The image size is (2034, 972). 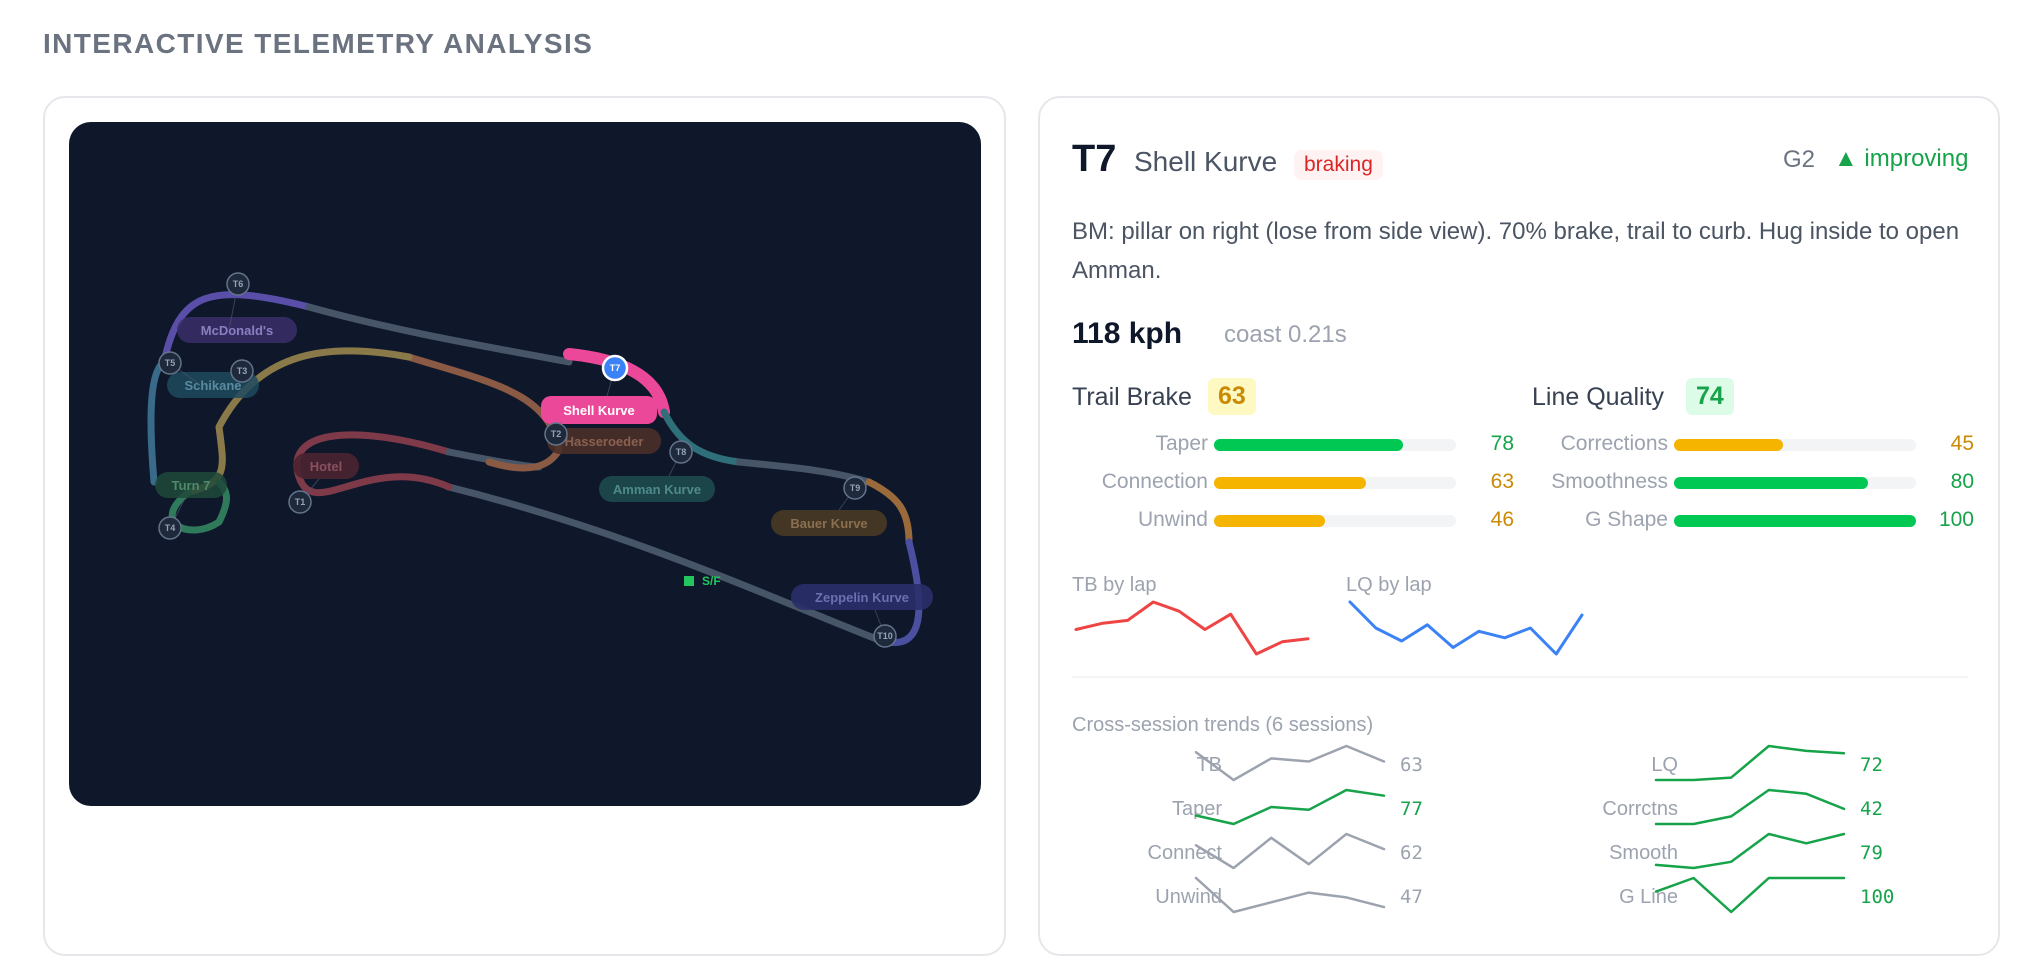 What do you see at coordinates (855, 488) in the screenshot?
I see `turn-marker-t9: T9` at bounding box center [855, 488].